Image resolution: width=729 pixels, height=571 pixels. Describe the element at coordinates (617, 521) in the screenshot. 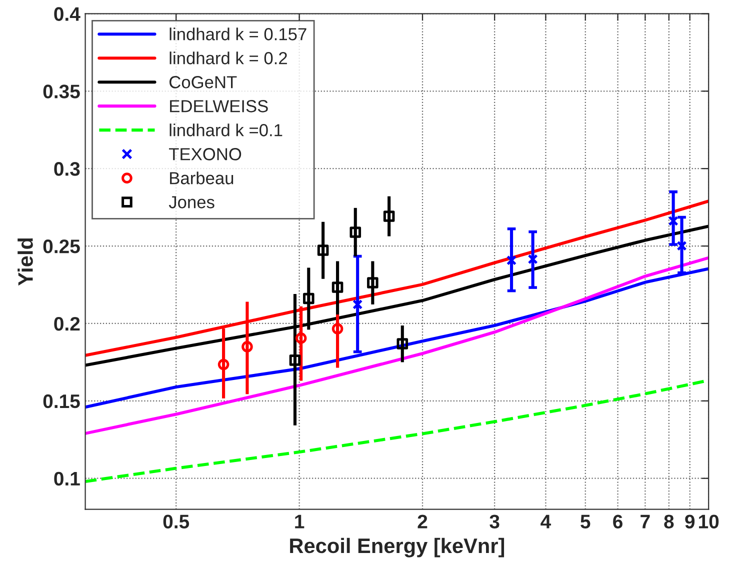

I see `x-tick-label: 6` at that location.